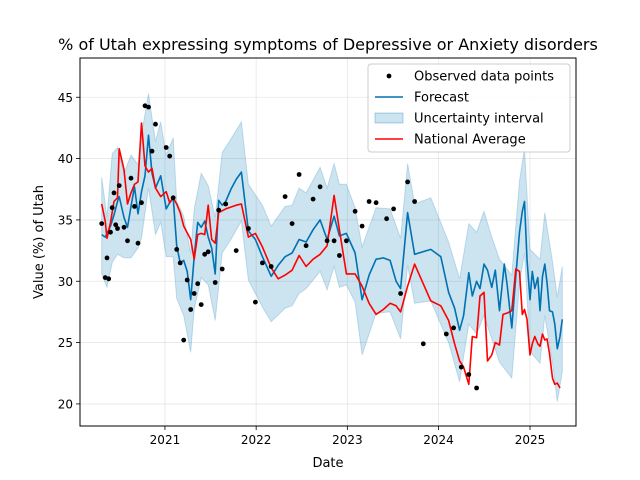  Describe the element at coordinates (65, 220) in the screenshot. I see `y-tick-label: 35` at that location.